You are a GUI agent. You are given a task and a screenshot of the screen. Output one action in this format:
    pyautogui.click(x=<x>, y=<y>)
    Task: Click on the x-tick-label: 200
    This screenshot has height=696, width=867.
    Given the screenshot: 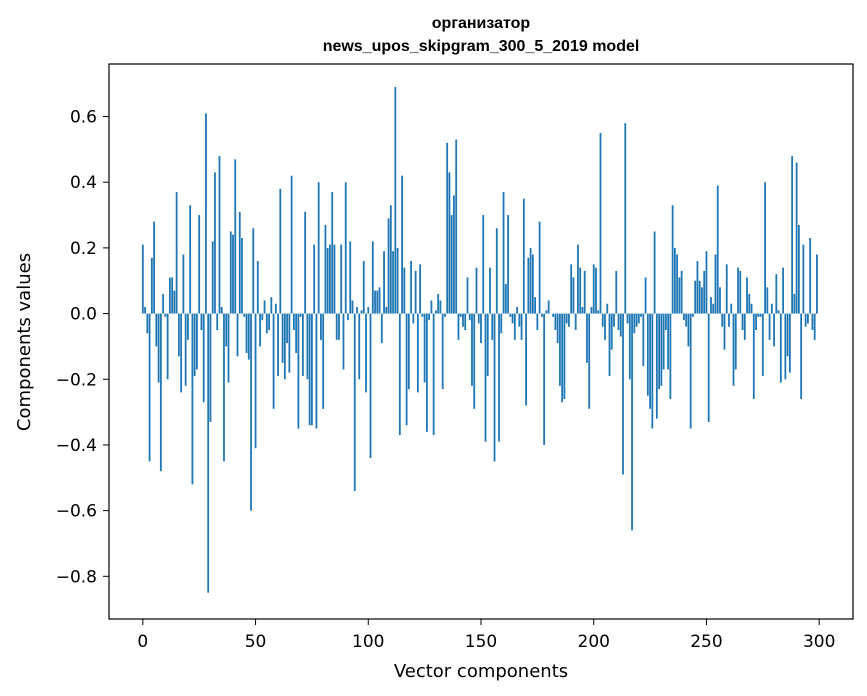 What is the action you would take?
    pyautogui.click(x=594, y=642)
    